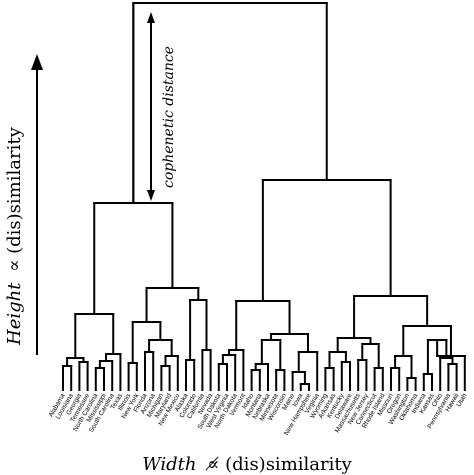 This screenshot has width=474, height=475. What do you see at coordinates (169, 464) in the screenshot?
I see `x-axis-label-main: Width` at bounding box center [169, 464].